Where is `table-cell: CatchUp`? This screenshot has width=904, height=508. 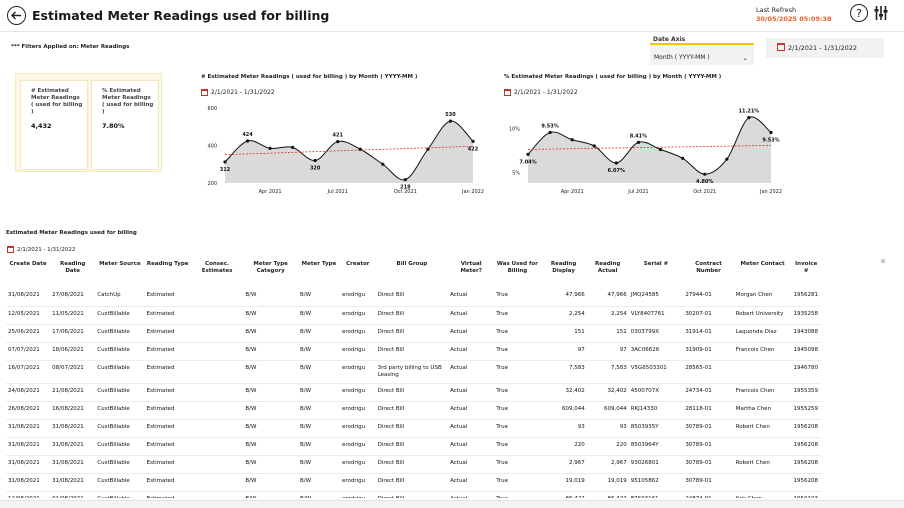 table-cell: CatchUp is located at coordinates (120, 297).